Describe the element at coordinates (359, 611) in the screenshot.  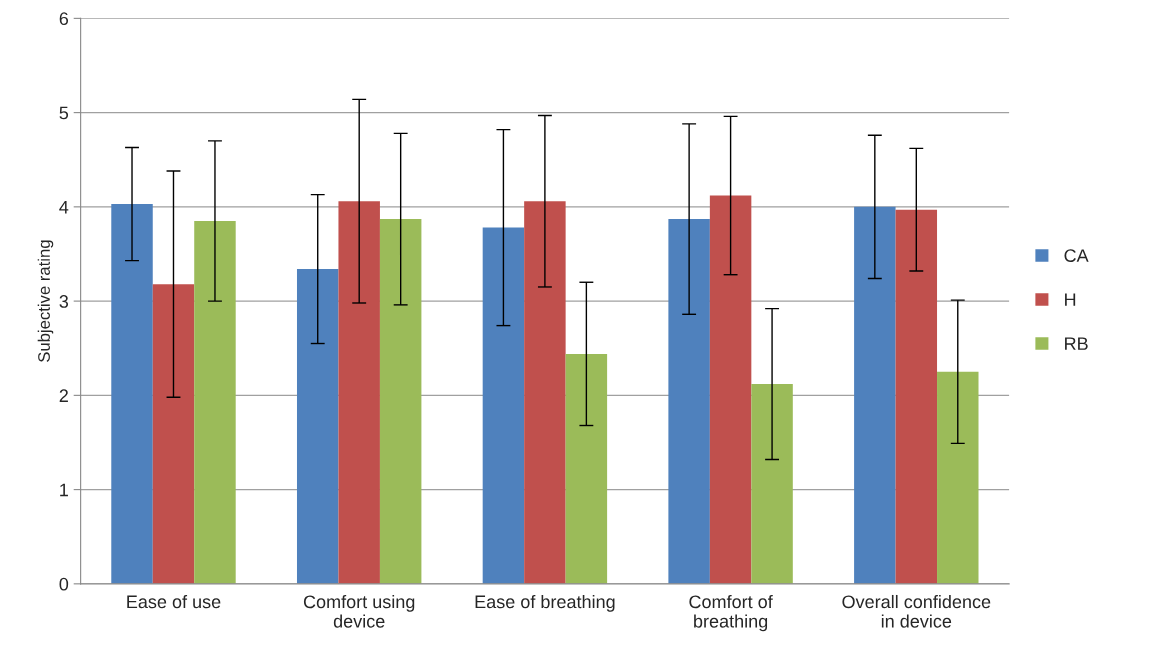
I see `x-tick-label: Comfort using device` at that location.